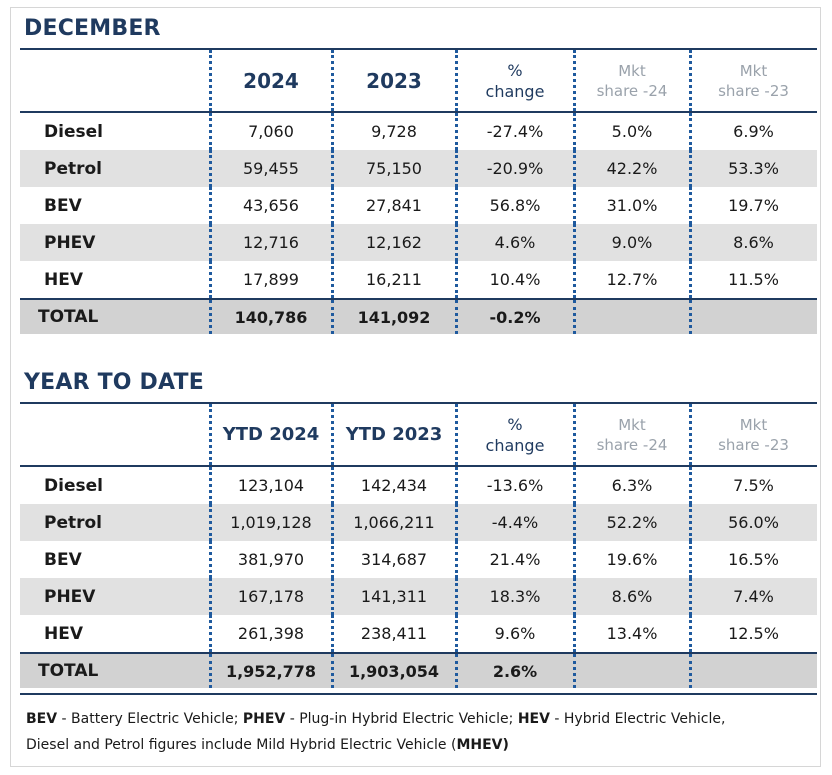  I want to click on value-ytd-2023: 142,434, so click(394, 485).